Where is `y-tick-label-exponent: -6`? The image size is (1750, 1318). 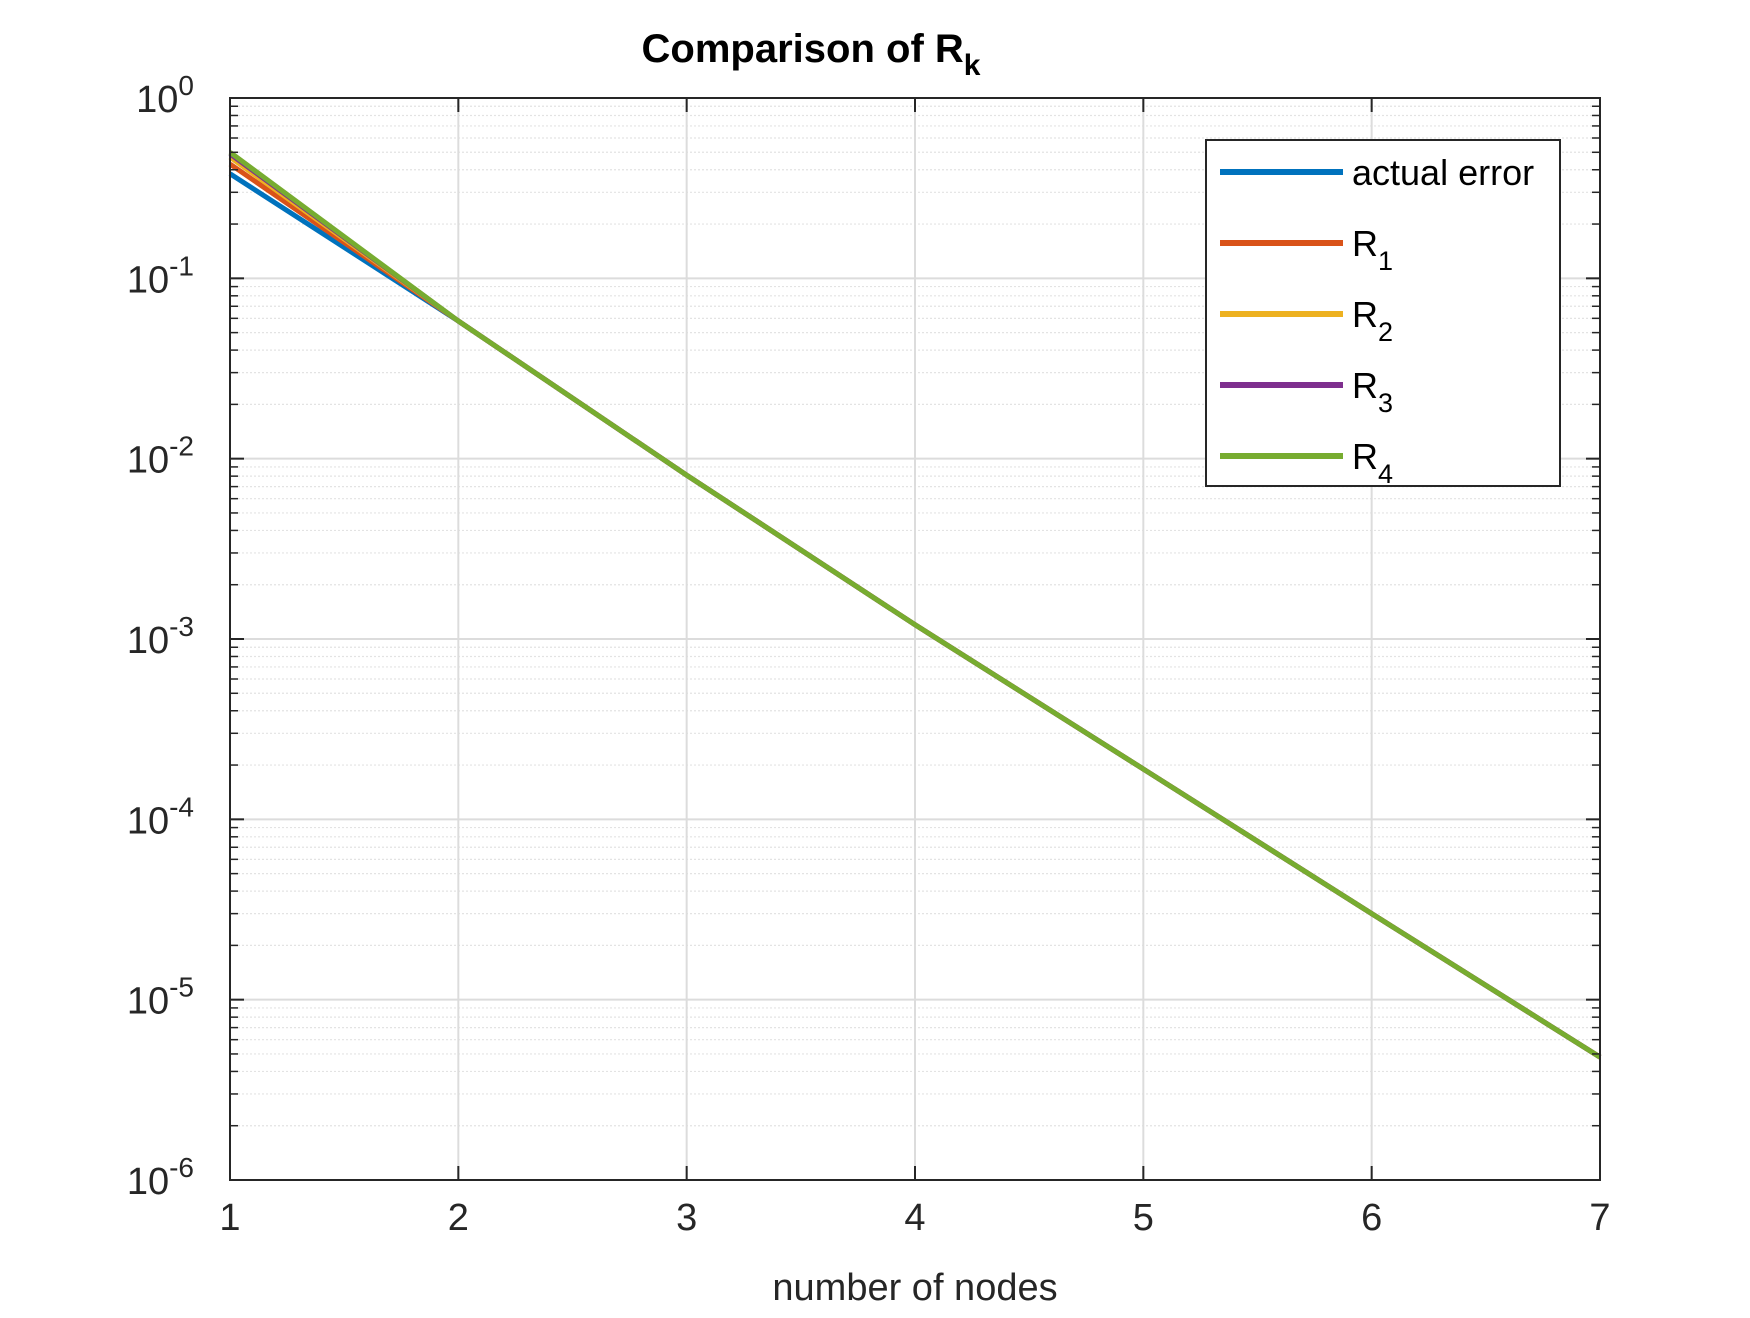 y-tick-label-exponent: -6 is located at coordinates (181, 1167).